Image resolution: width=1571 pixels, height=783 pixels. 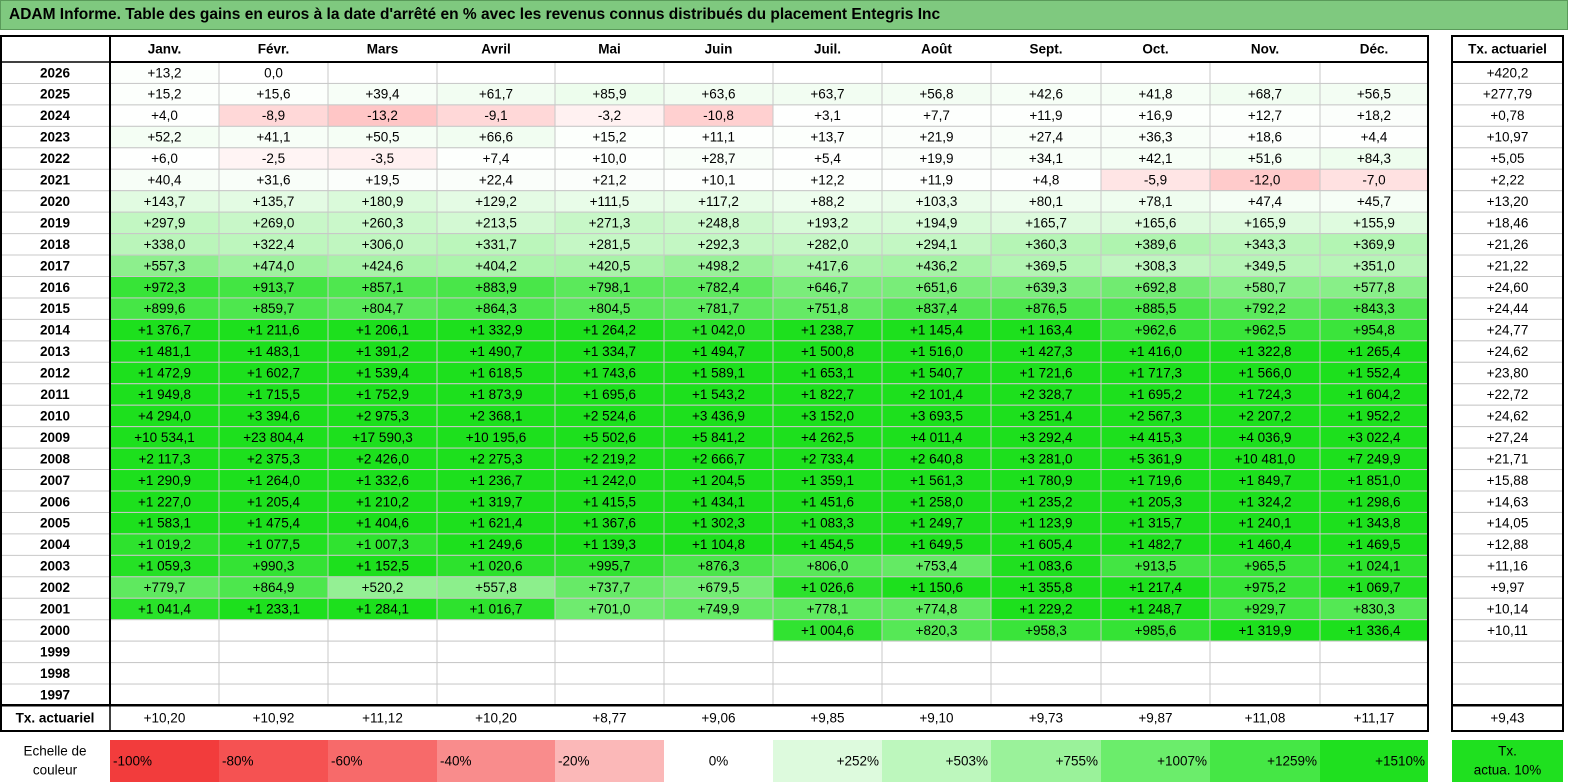 I want to click on legend-label: couleur, so click(x=55, y=770).